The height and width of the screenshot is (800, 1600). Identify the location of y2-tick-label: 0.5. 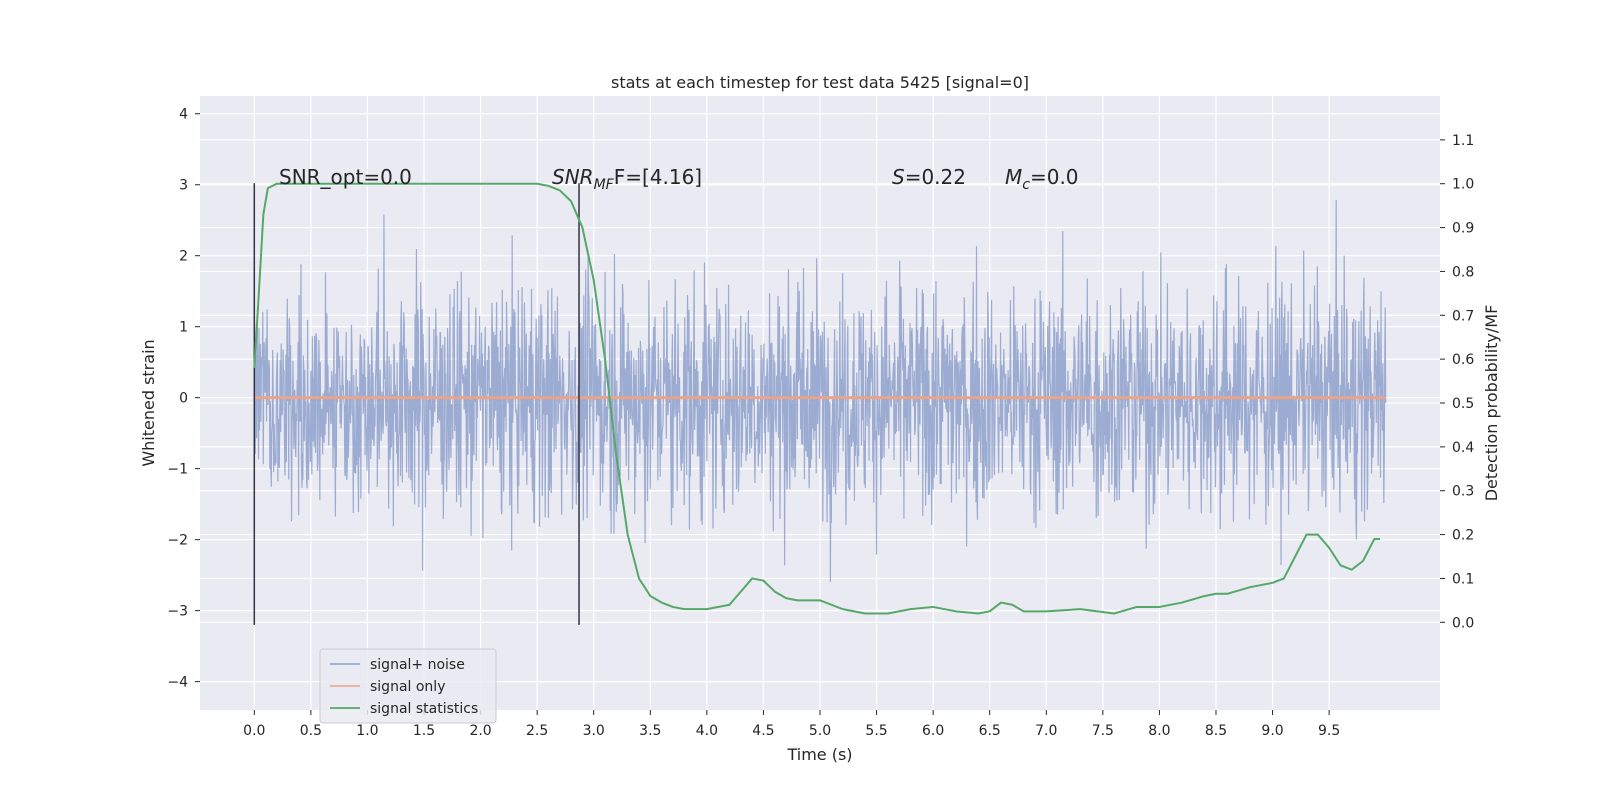
(1463, 404).